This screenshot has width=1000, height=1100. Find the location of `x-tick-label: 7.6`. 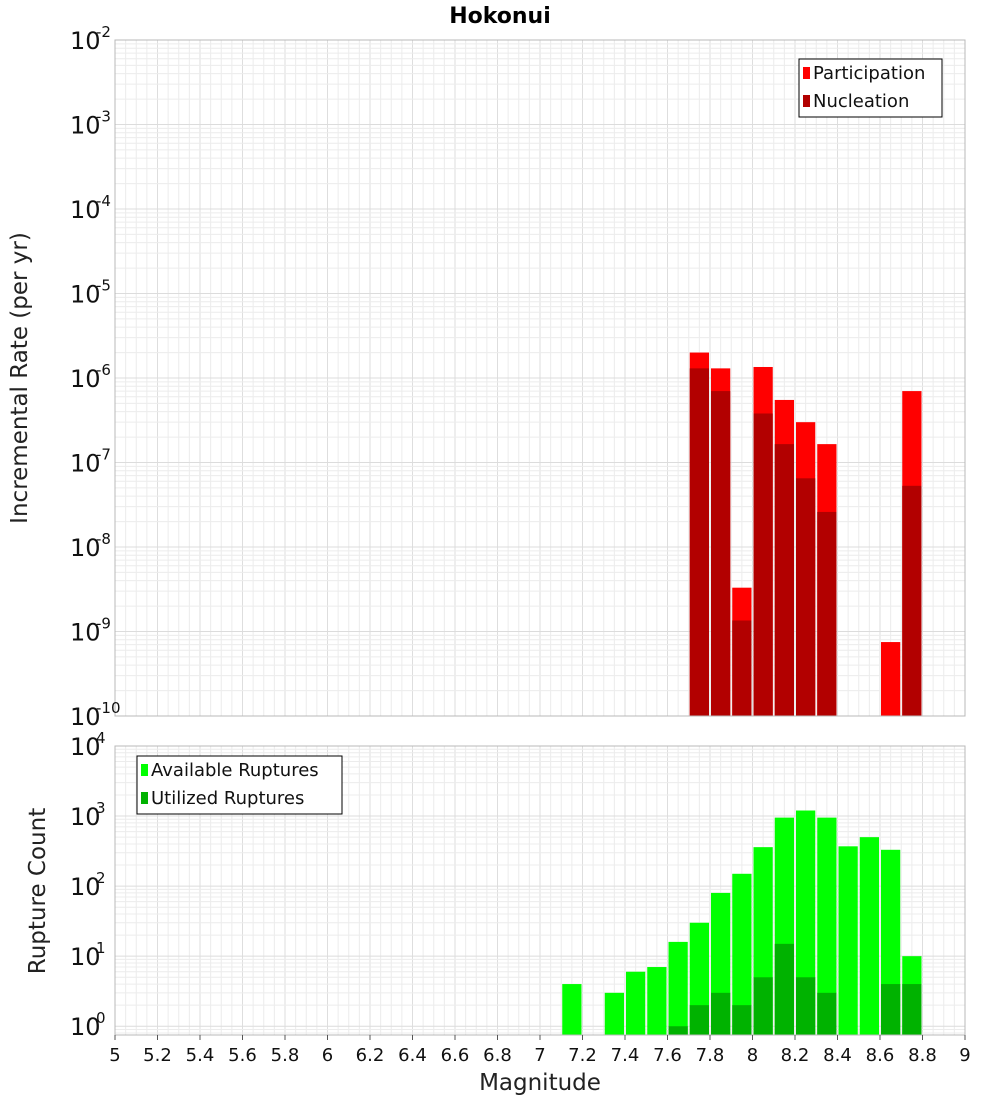

x-tick-label: 7.6 is located at coordinates (667, 1055).